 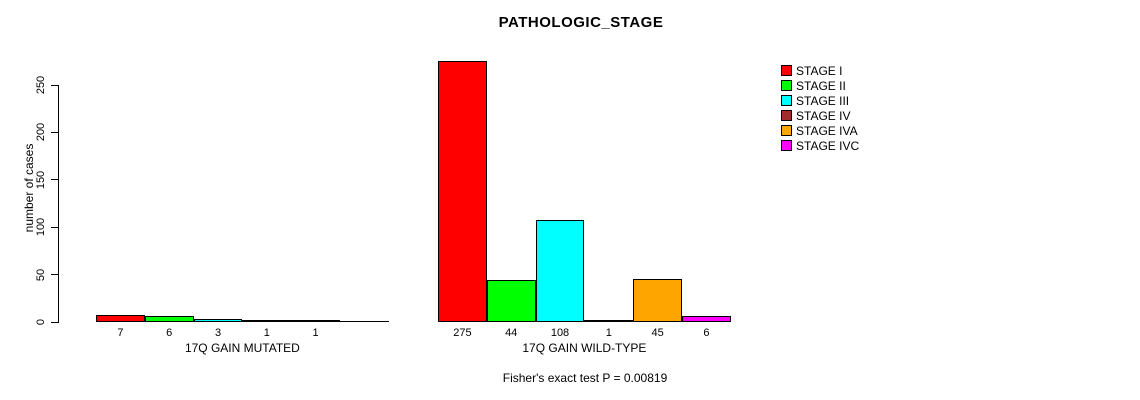 What do you see at coordinates (706, 319) in the screenshot?
I see `bar-stage-ivc` at bounding box center [706, 319].